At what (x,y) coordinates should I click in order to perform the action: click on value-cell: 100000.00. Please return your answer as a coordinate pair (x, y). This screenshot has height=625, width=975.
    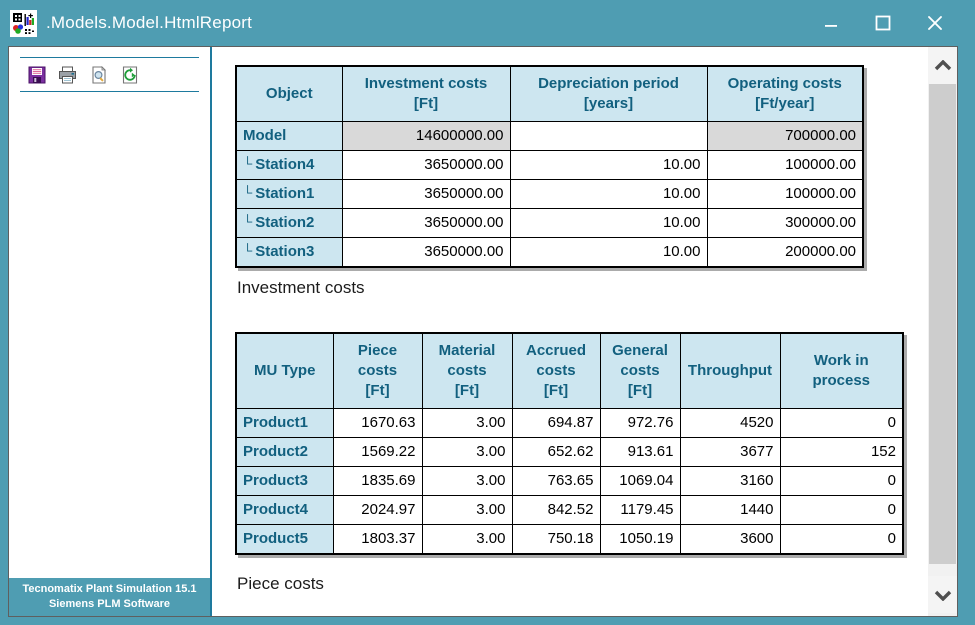
    Looking at the image, I should click on (785, 194).